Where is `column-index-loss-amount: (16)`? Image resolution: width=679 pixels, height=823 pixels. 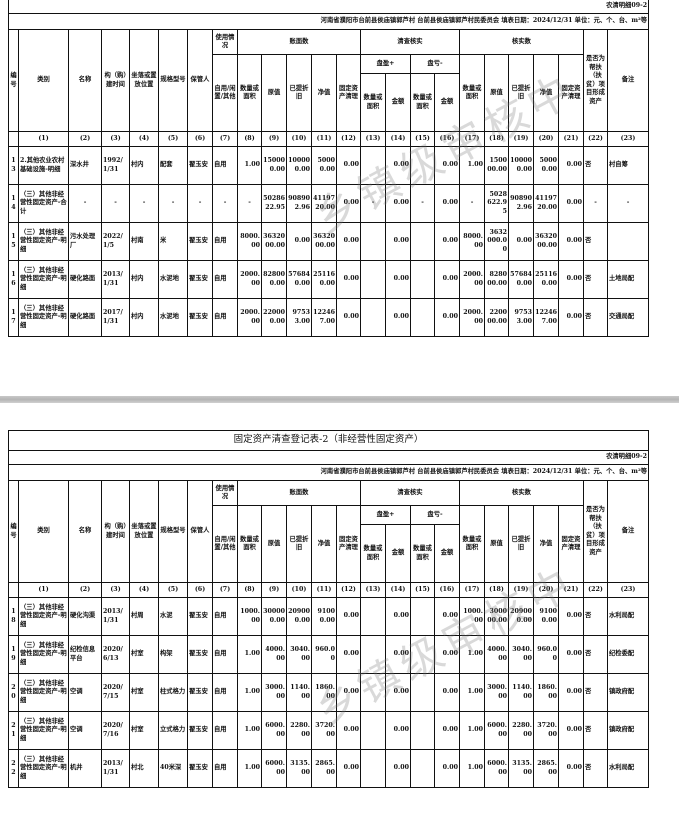 column-index-loss-amount: (16) is located at coordinates (447, 139).